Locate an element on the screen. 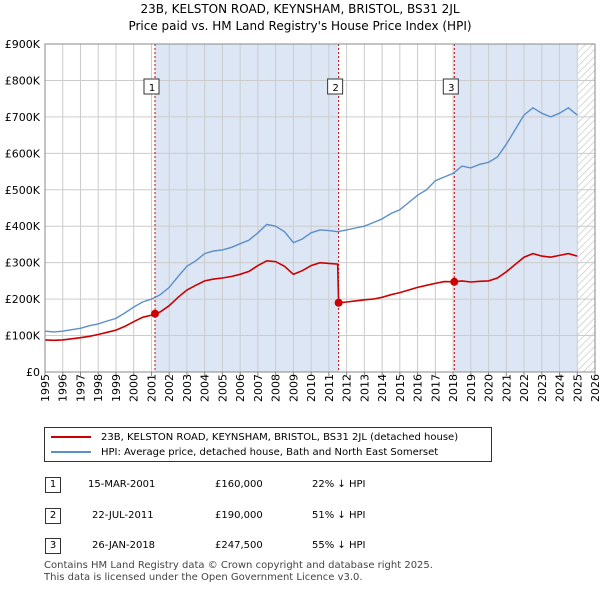  transaction-marker: 2 is located at coordinates (53, 516).